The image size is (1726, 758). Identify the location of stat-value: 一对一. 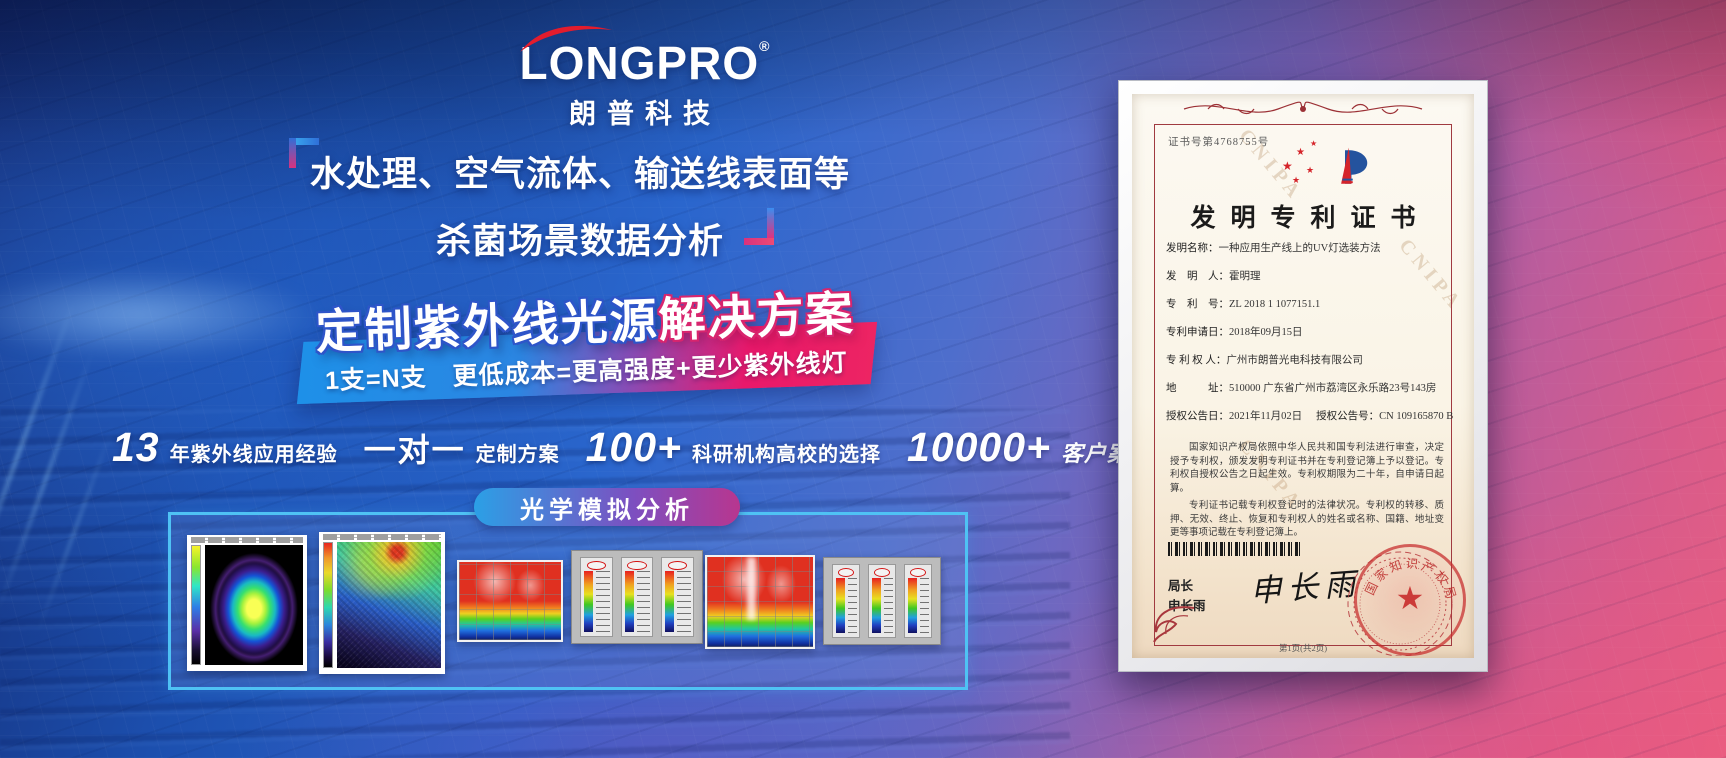
(414, 450).